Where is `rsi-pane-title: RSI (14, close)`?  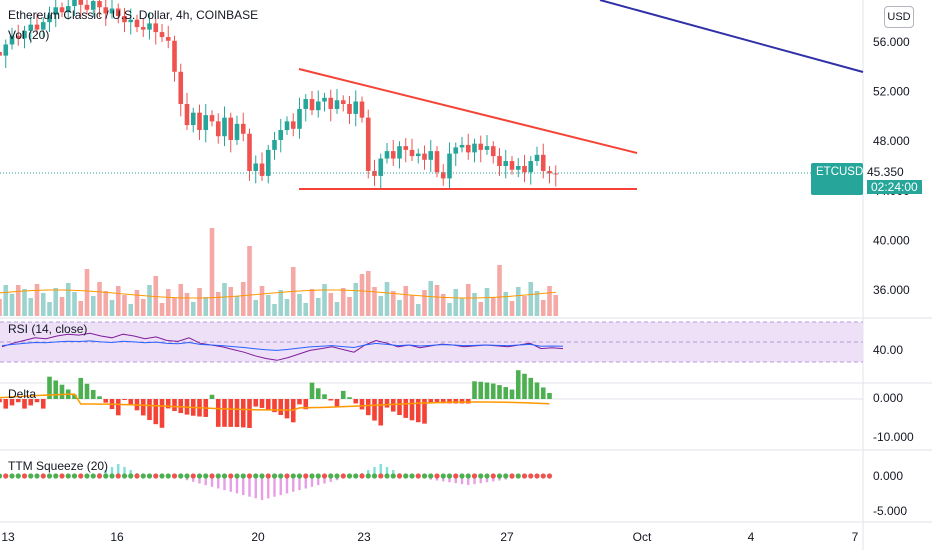 rsi-pane-title: RSI (14, close) is located at coordinates (47, 329).